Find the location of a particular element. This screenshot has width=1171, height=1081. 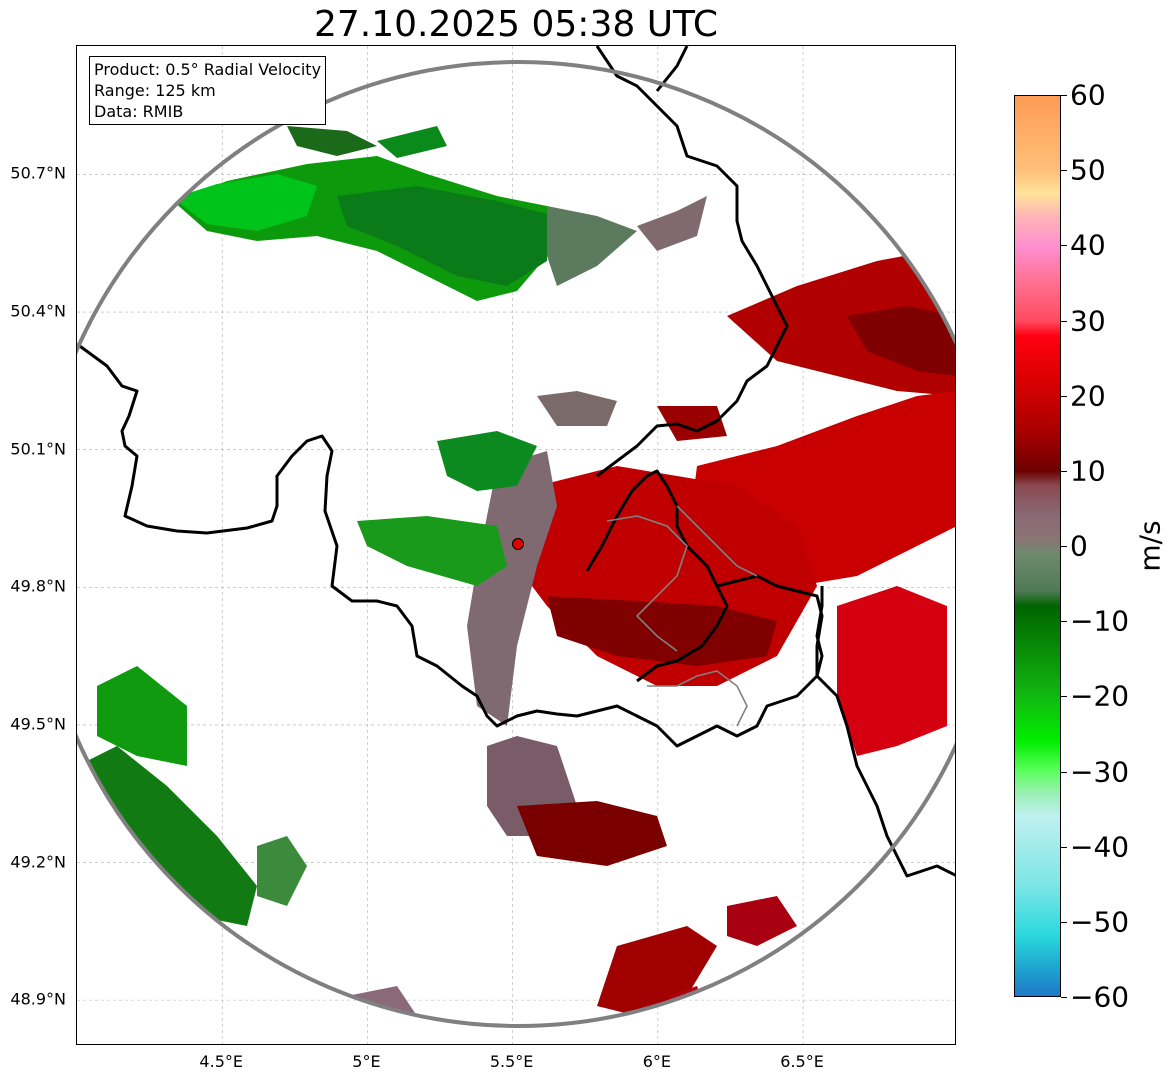

info-range: Range: 125 km is located at coordinates (155, 90).